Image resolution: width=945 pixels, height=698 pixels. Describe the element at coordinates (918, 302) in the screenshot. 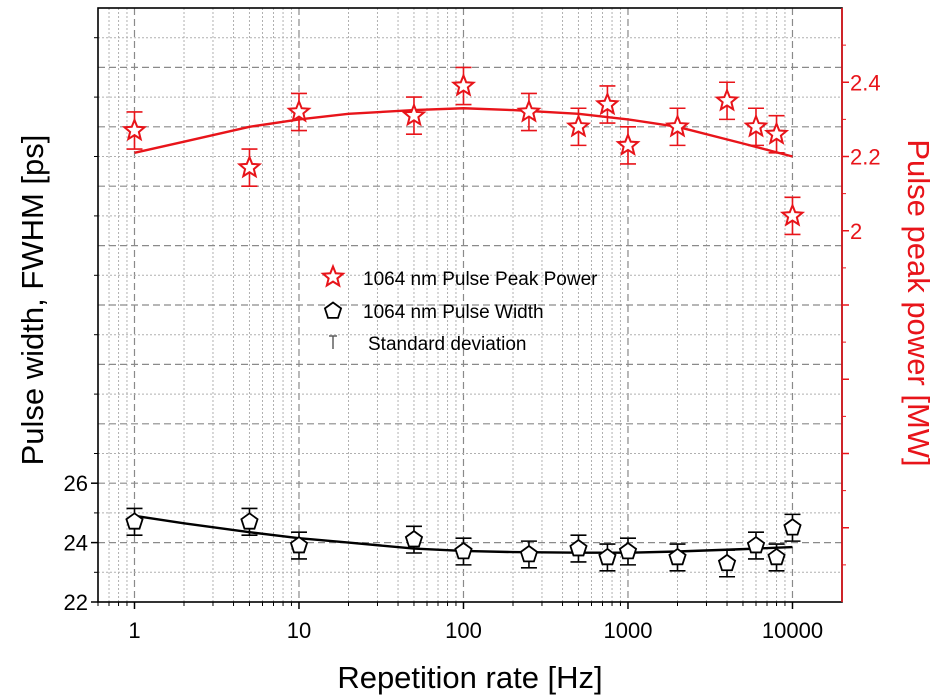

I see `right-y-axis-title: Pulse peak power [MW]` at that location.